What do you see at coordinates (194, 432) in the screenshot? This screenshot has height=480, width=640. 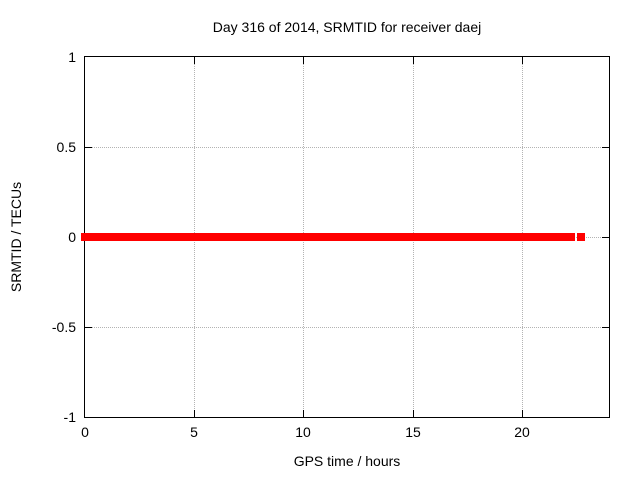 I see `x-tick-label: 5` at bounding box center [194, 432].